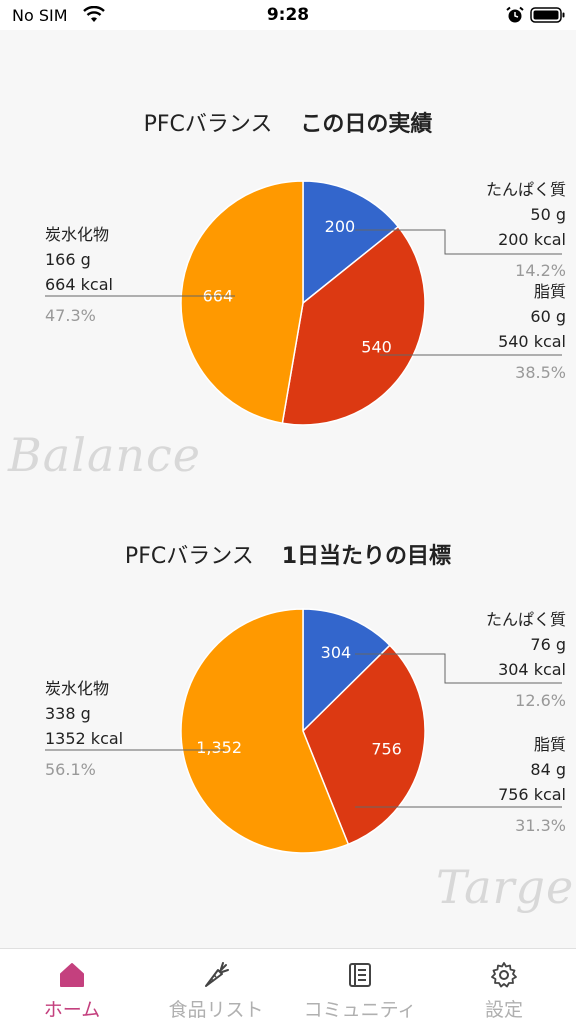 This screenshot has height=1024, width=576. What do you see at coordinates (70, 315) in the screenshot?
I see `actual-carb-percent: 47.3%` at bounding box center [70, 315].